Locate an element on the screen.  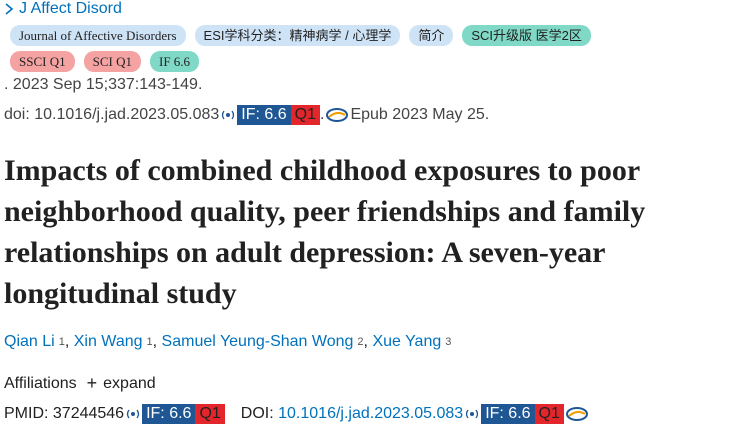
badge: 简介 is located at coordinates (431, 35).